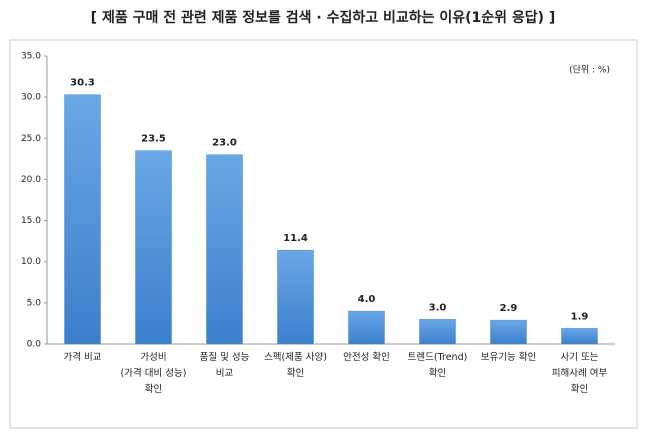  Describe the element at coordinates (31, 57) in the screenshot. I see `y-tick-label: 35.0` at that location.